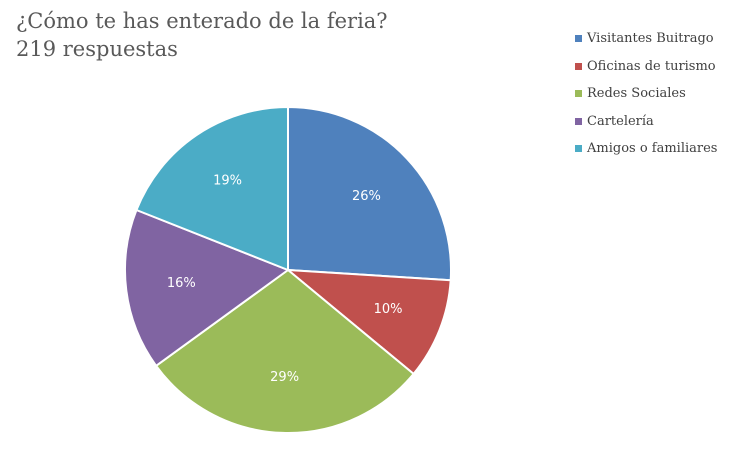 Image resolution: width=736 pixels, height=452 pixels. Describe the element at coordinates (620, 121) in the screenshot. I see `legend-label: Cartelería` at that location.